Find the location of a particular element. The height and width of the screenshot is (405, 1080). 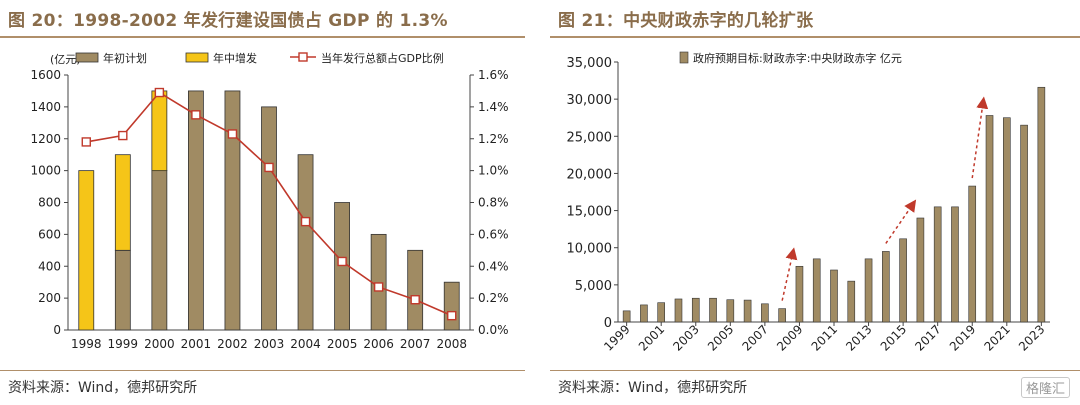

x-tick-label: 2023 is located at coordinates (1031, 337).